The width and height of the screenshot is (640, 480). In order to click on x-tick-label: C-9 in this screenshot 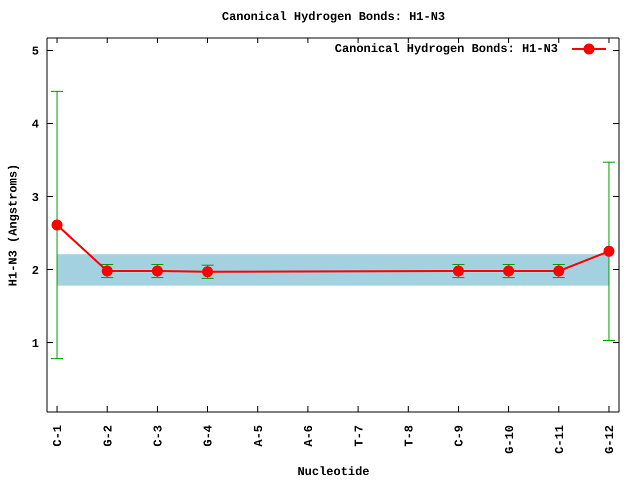, I will do `click(459, 436)`.